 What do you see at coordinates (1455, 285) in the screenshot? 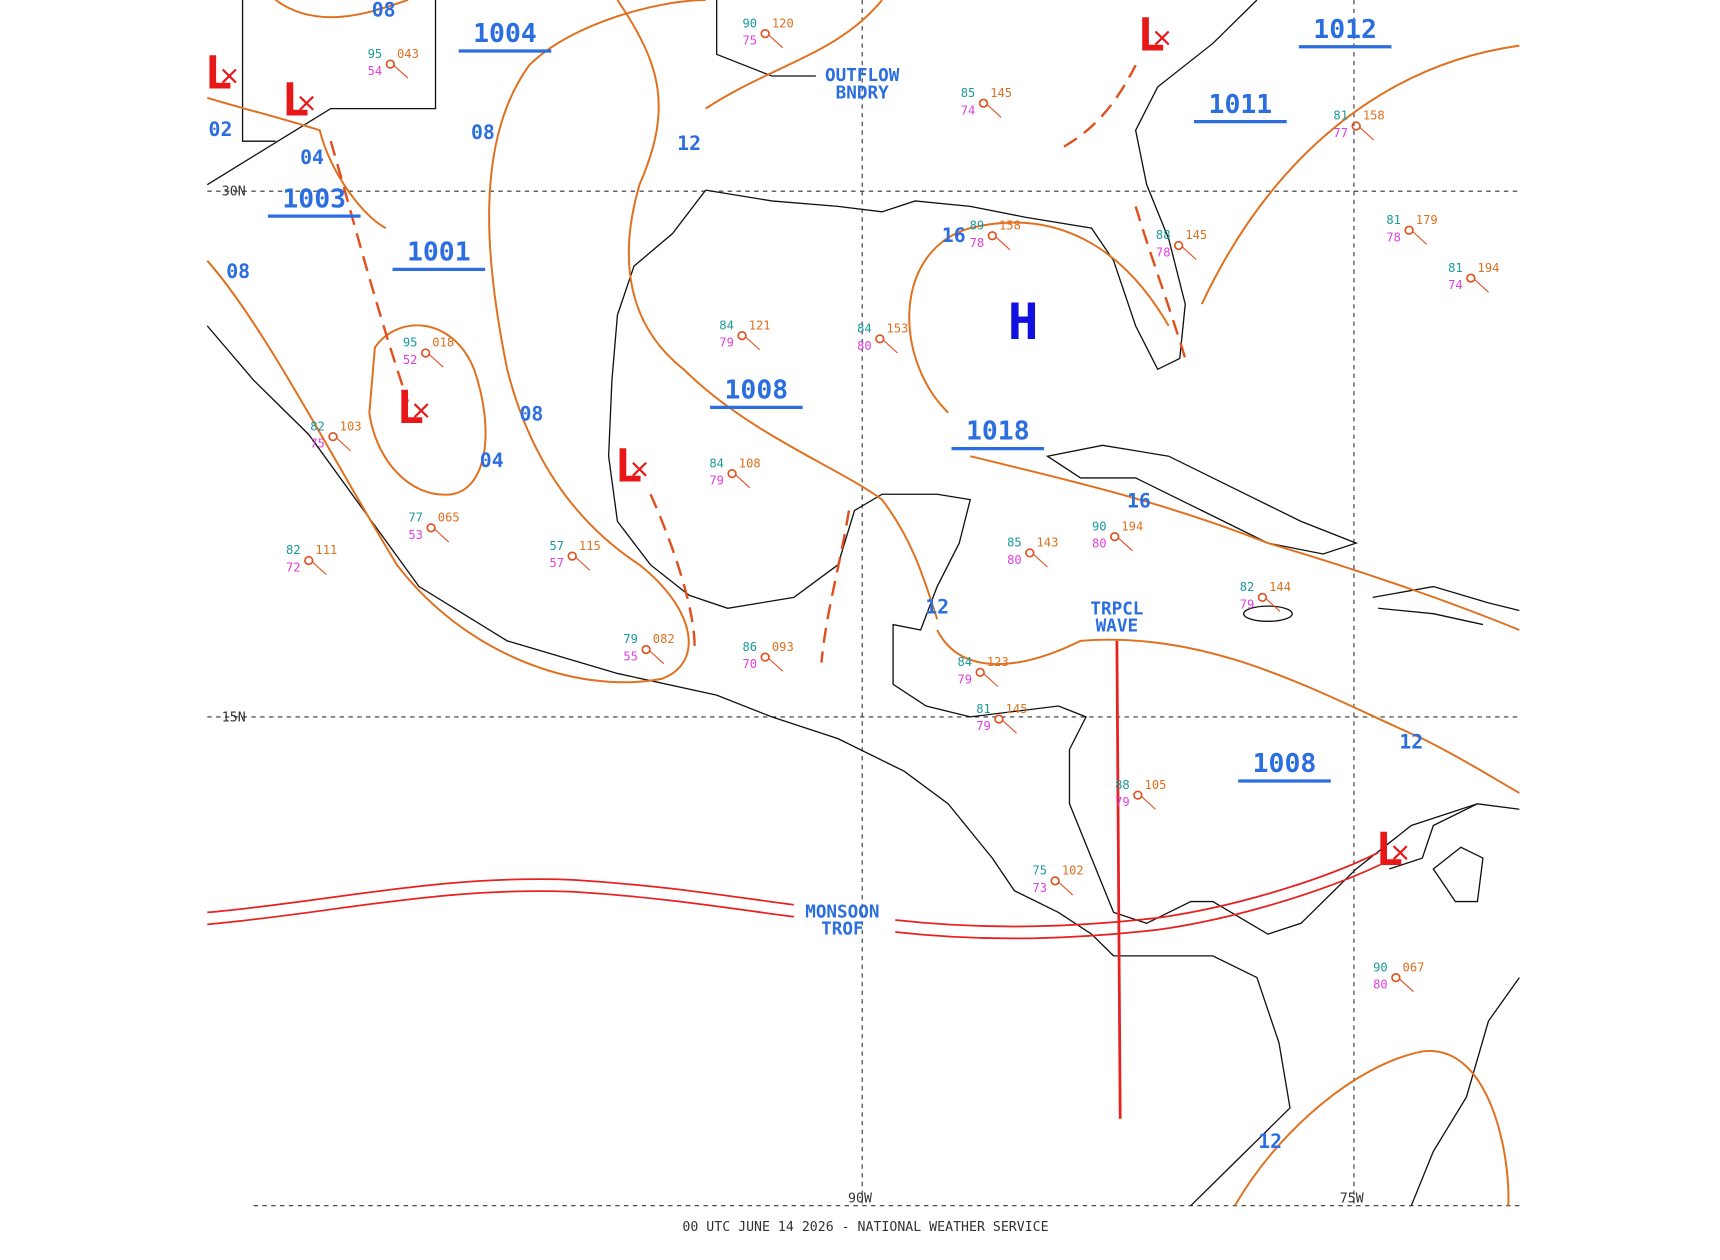
I see `station-dewpoint: 74` at bounding box center [1455, 285].